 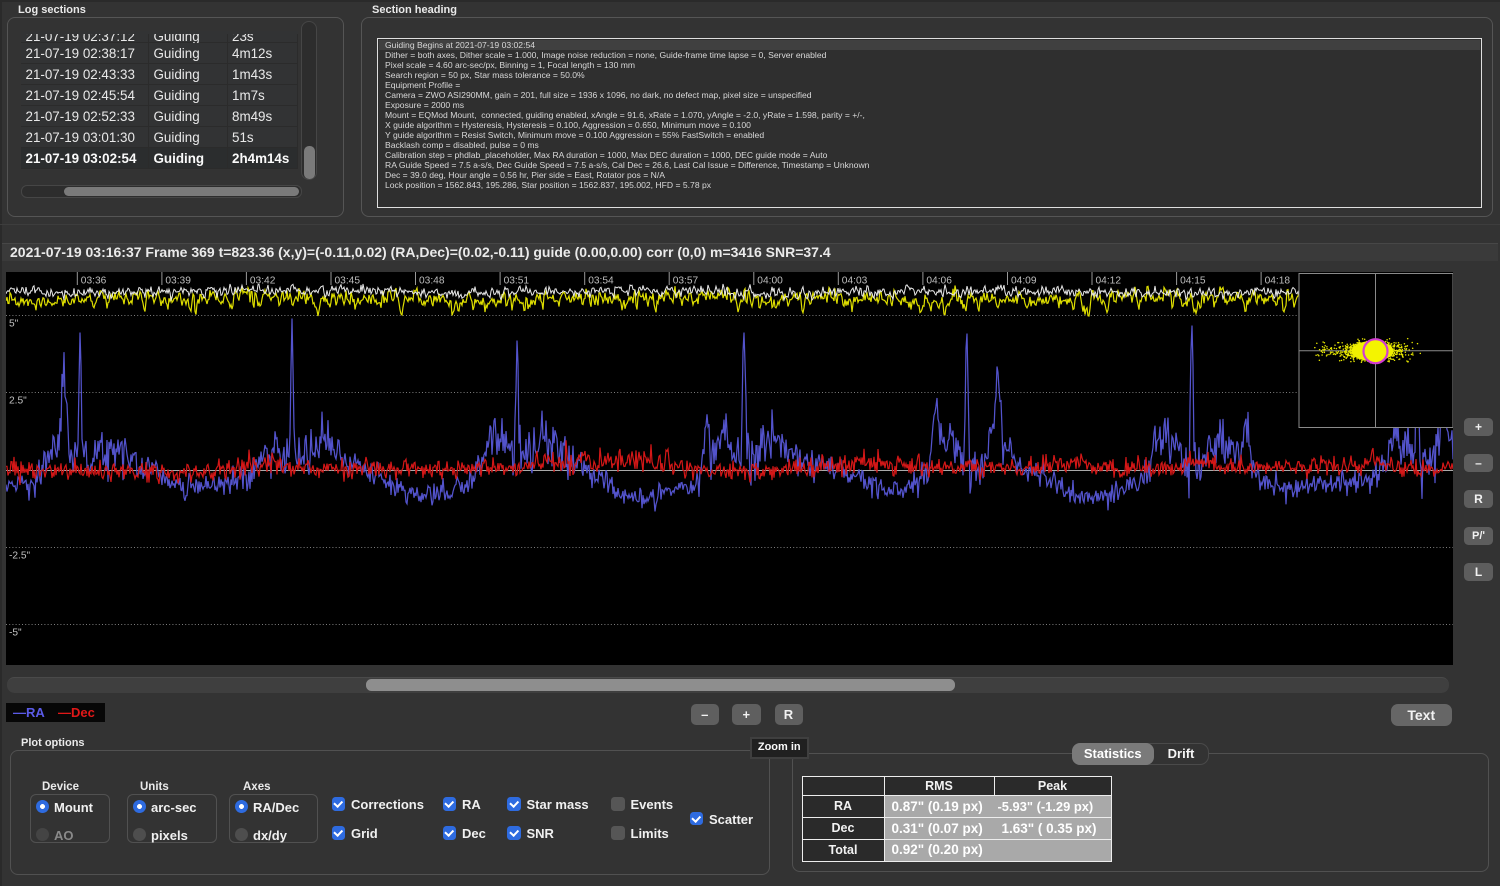 What do you see at coordinates (601, 280) in the screenshot?
I see `svg-text: 03:54` at bounding box center [601, 280].